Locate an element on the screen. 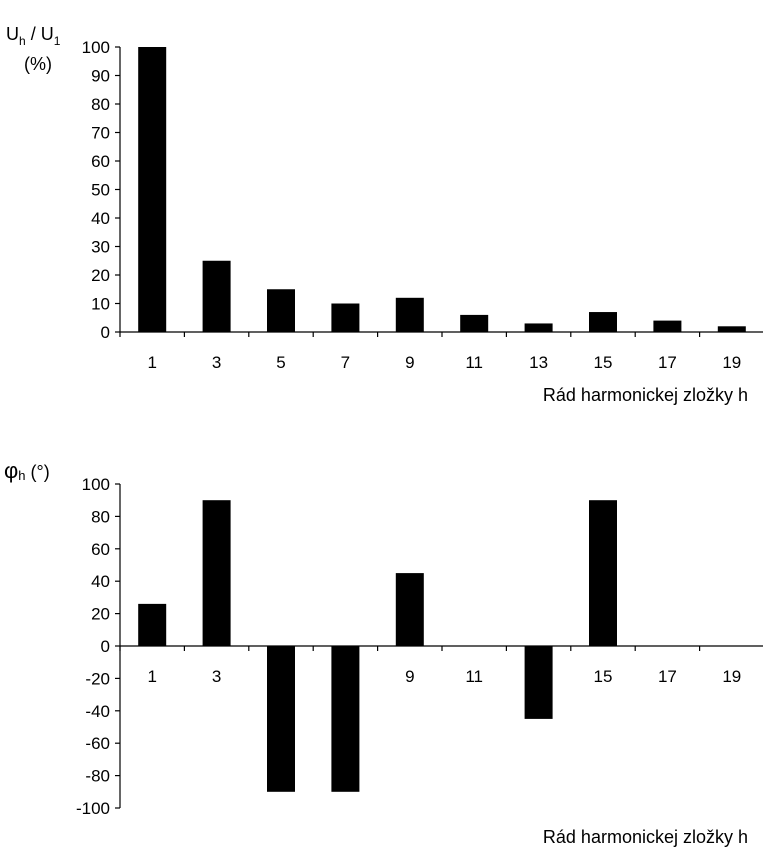 The image size is (763, 853). bar-h19 is located at coordinates (731, 329).